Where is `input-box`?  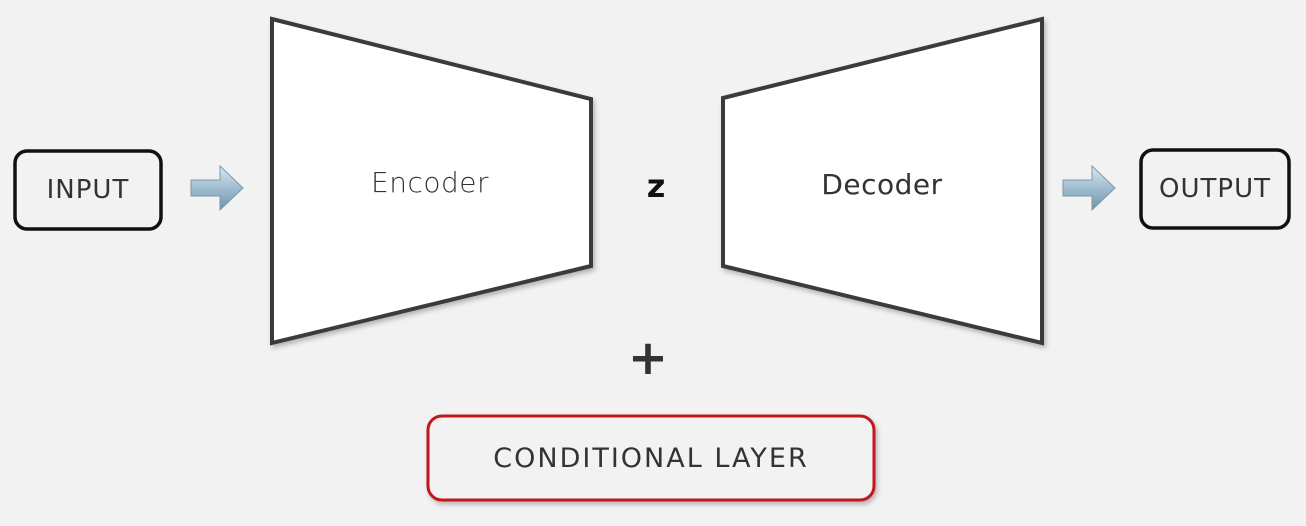
input-box is located at coordinates (88, 190).